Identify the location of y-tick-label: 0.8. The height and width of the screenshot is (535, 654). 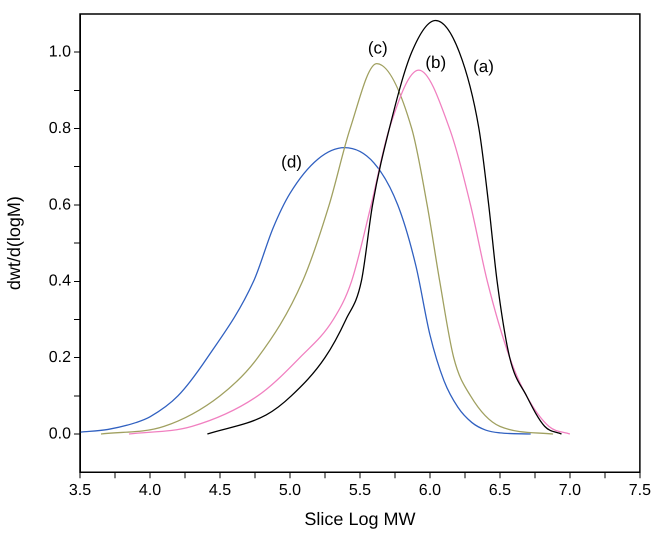
(60, 128).